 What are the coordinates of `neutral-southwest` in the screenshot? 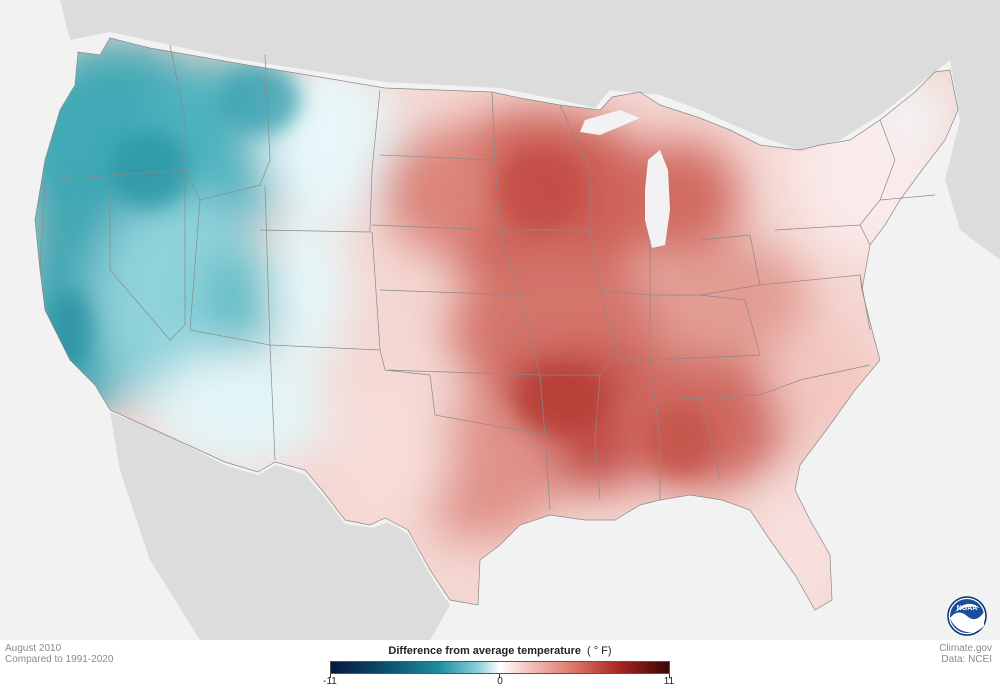 It's located at (240, 410).